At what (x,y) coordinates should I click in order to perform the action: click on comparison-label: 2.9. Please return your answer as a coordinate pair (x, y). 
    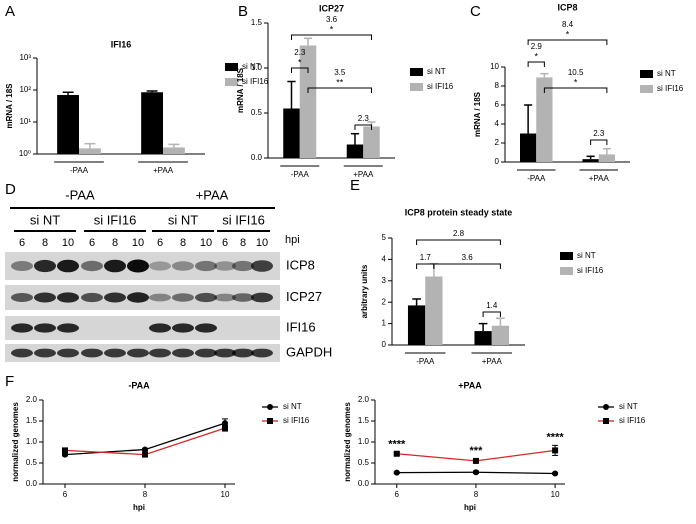
    Looking at the image, I should click on (537, 46).